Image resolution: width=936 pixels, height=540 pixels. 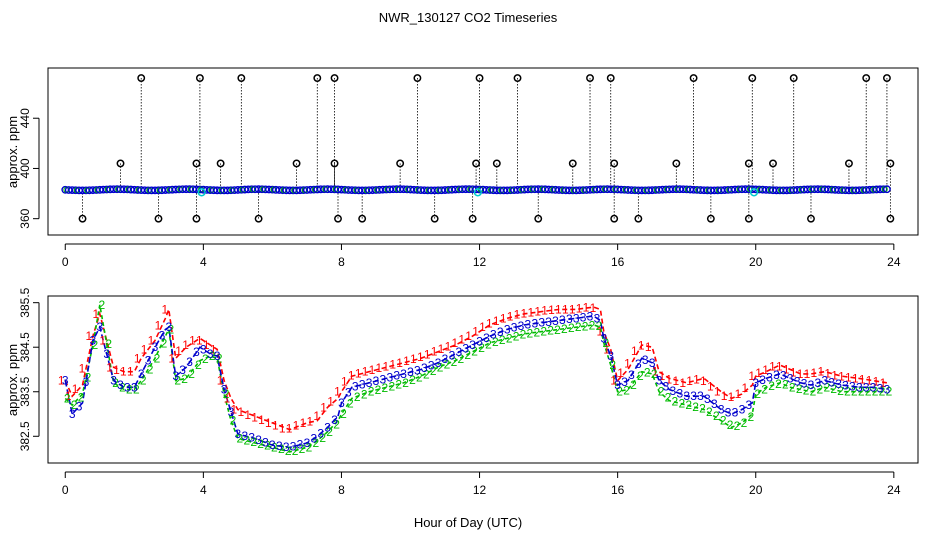 What do you see at coordinates (481, 484) in the screenshot?
I see `bottom-x-axis: 0 4 8 12 16 20 24` at bounding box center [481, 484].